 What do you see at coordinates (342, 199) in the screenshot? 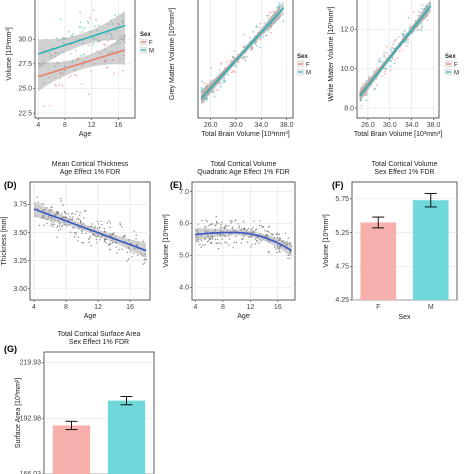
I see `y-tick-label: 5.75` at bounding box center [342, 199].